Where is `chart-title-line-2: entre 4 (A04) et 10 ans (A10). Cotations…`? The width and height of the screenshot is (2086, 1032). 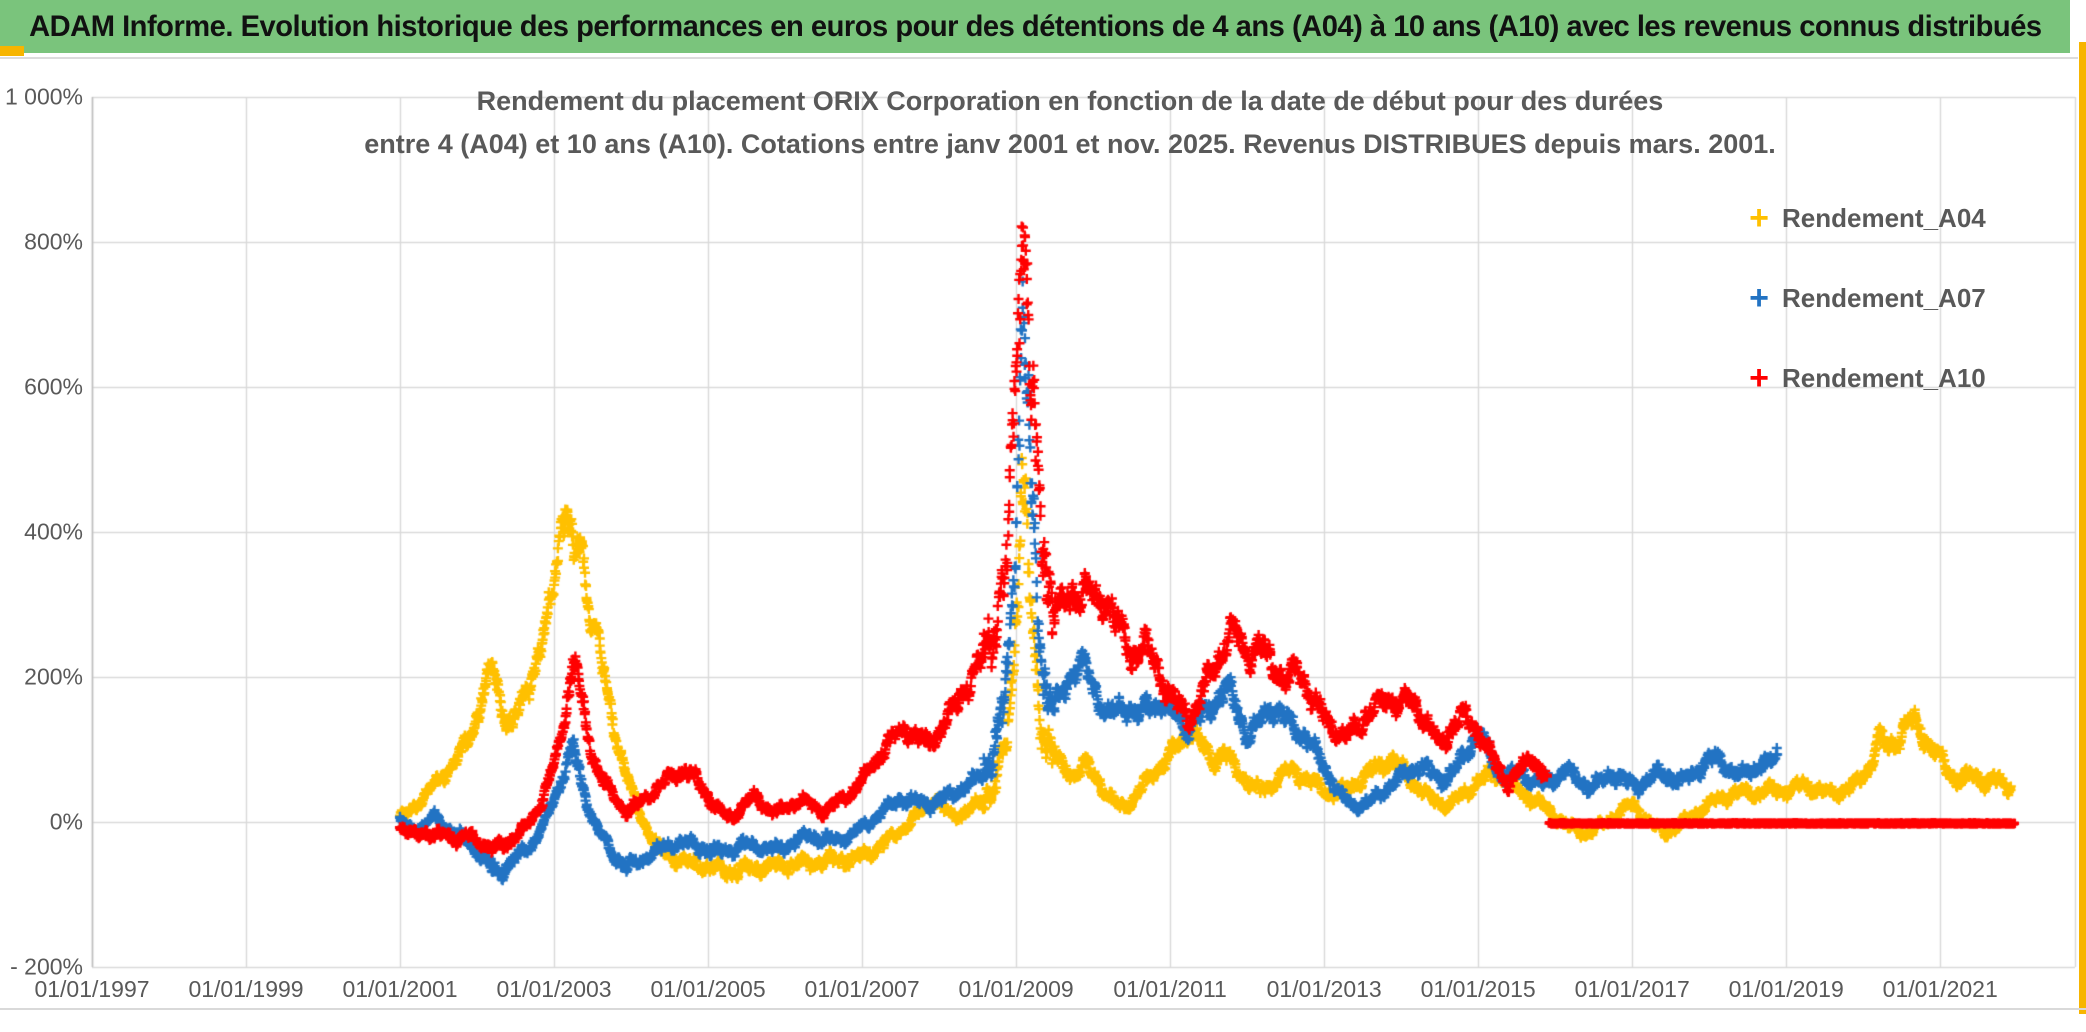
chart-title-line-2: entre 4 (A04) et 10 ans (A10). Cotations… is located at coordinates (1070, 144).